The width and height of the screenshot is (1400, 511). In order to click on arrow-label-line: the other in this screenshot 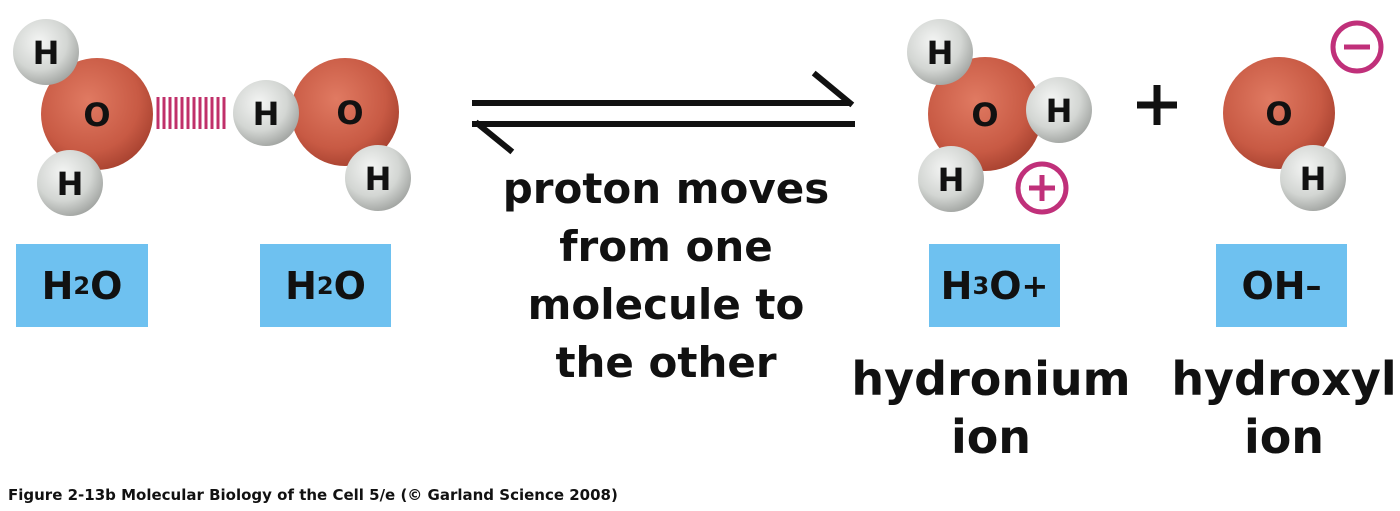, I will do `click(666, 362)`.